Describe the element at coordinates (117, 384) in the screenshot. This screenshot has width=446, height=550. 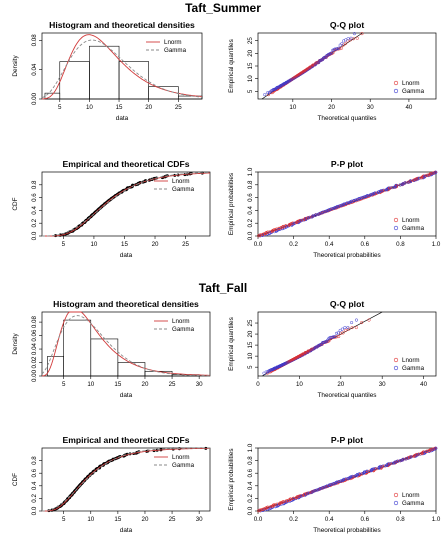
I see `sec1-histogram-xtick-label: 15` at that location.